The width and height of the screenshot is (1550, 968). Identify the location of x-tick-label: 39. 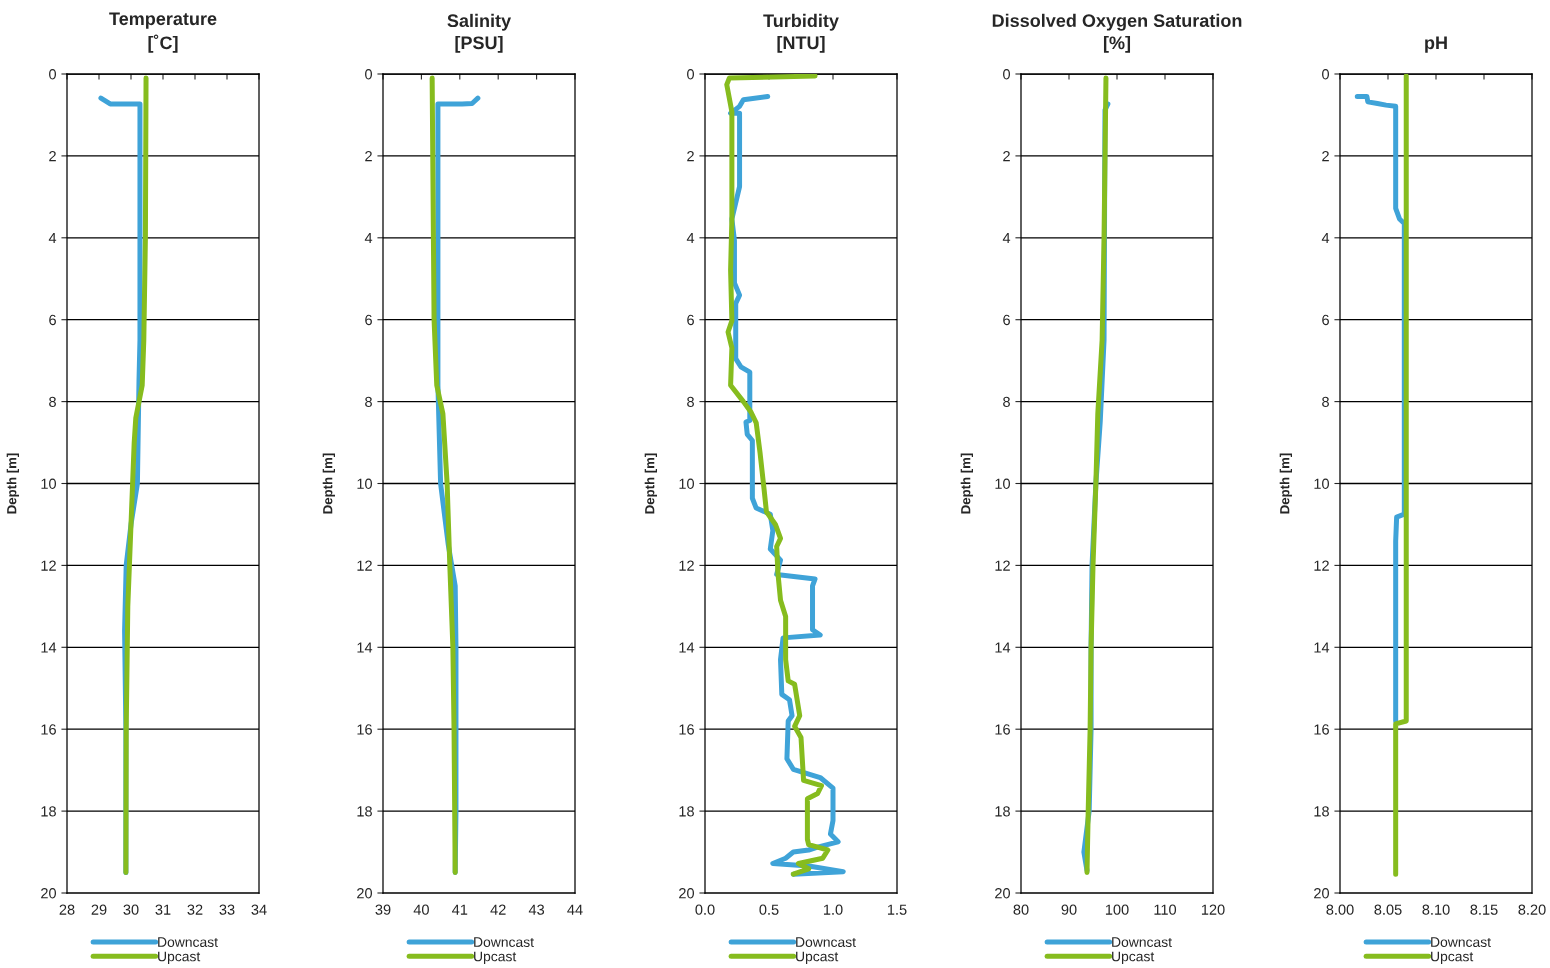
(383, 909).